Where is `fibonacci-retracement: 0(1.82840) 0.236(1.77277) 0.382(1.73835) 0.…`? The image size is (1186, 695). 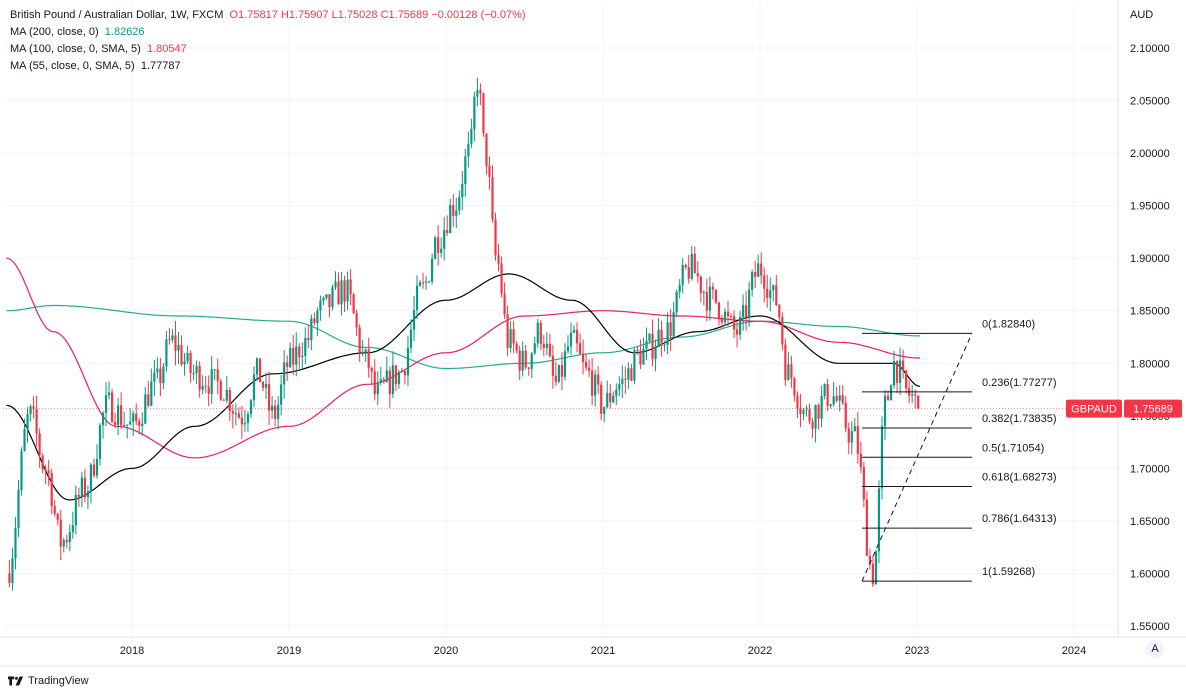 fibonacci-retracement: 0(1.82840) 0.236(1.77277) 0.382(1.73835) 0.… is located at coordinates (959, 450).